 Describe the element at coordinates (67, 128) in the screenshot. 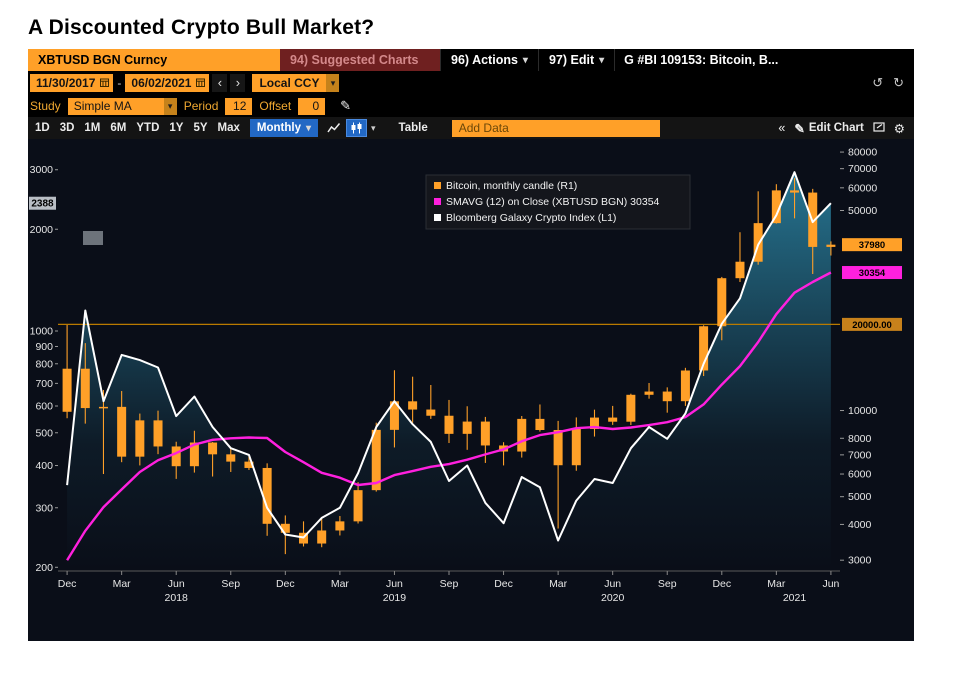

I see `range-button-3D: 3D` at that location.